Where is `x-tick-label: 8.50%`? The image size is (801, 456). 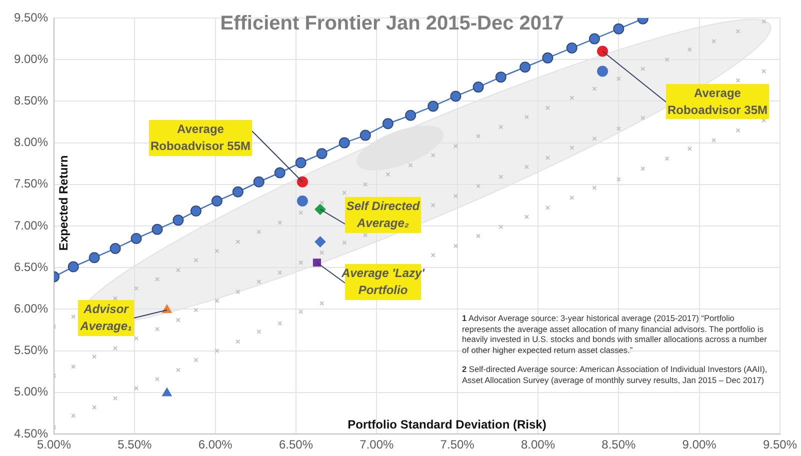 x-tick-label: 8.50% is located at coordinates (619, 445).